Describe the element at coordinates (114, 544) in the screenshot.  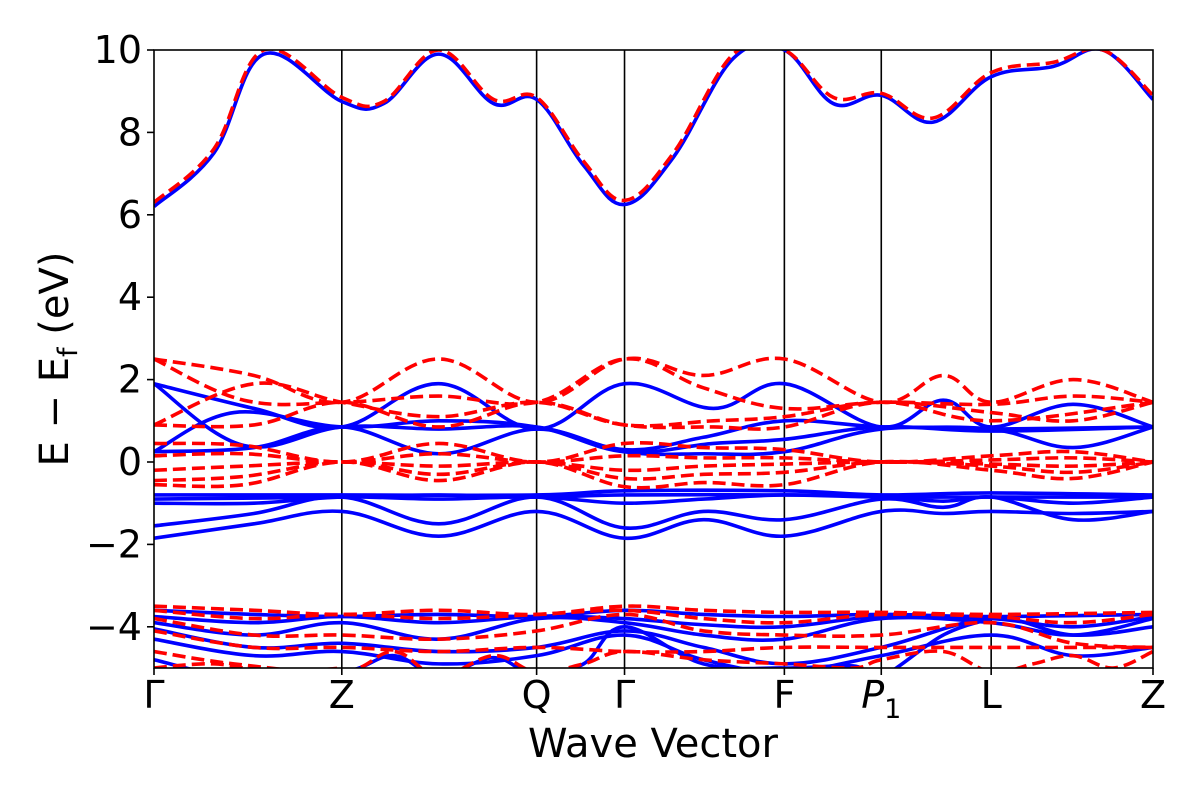
I see `y-tick-label-1: −2` at that location.